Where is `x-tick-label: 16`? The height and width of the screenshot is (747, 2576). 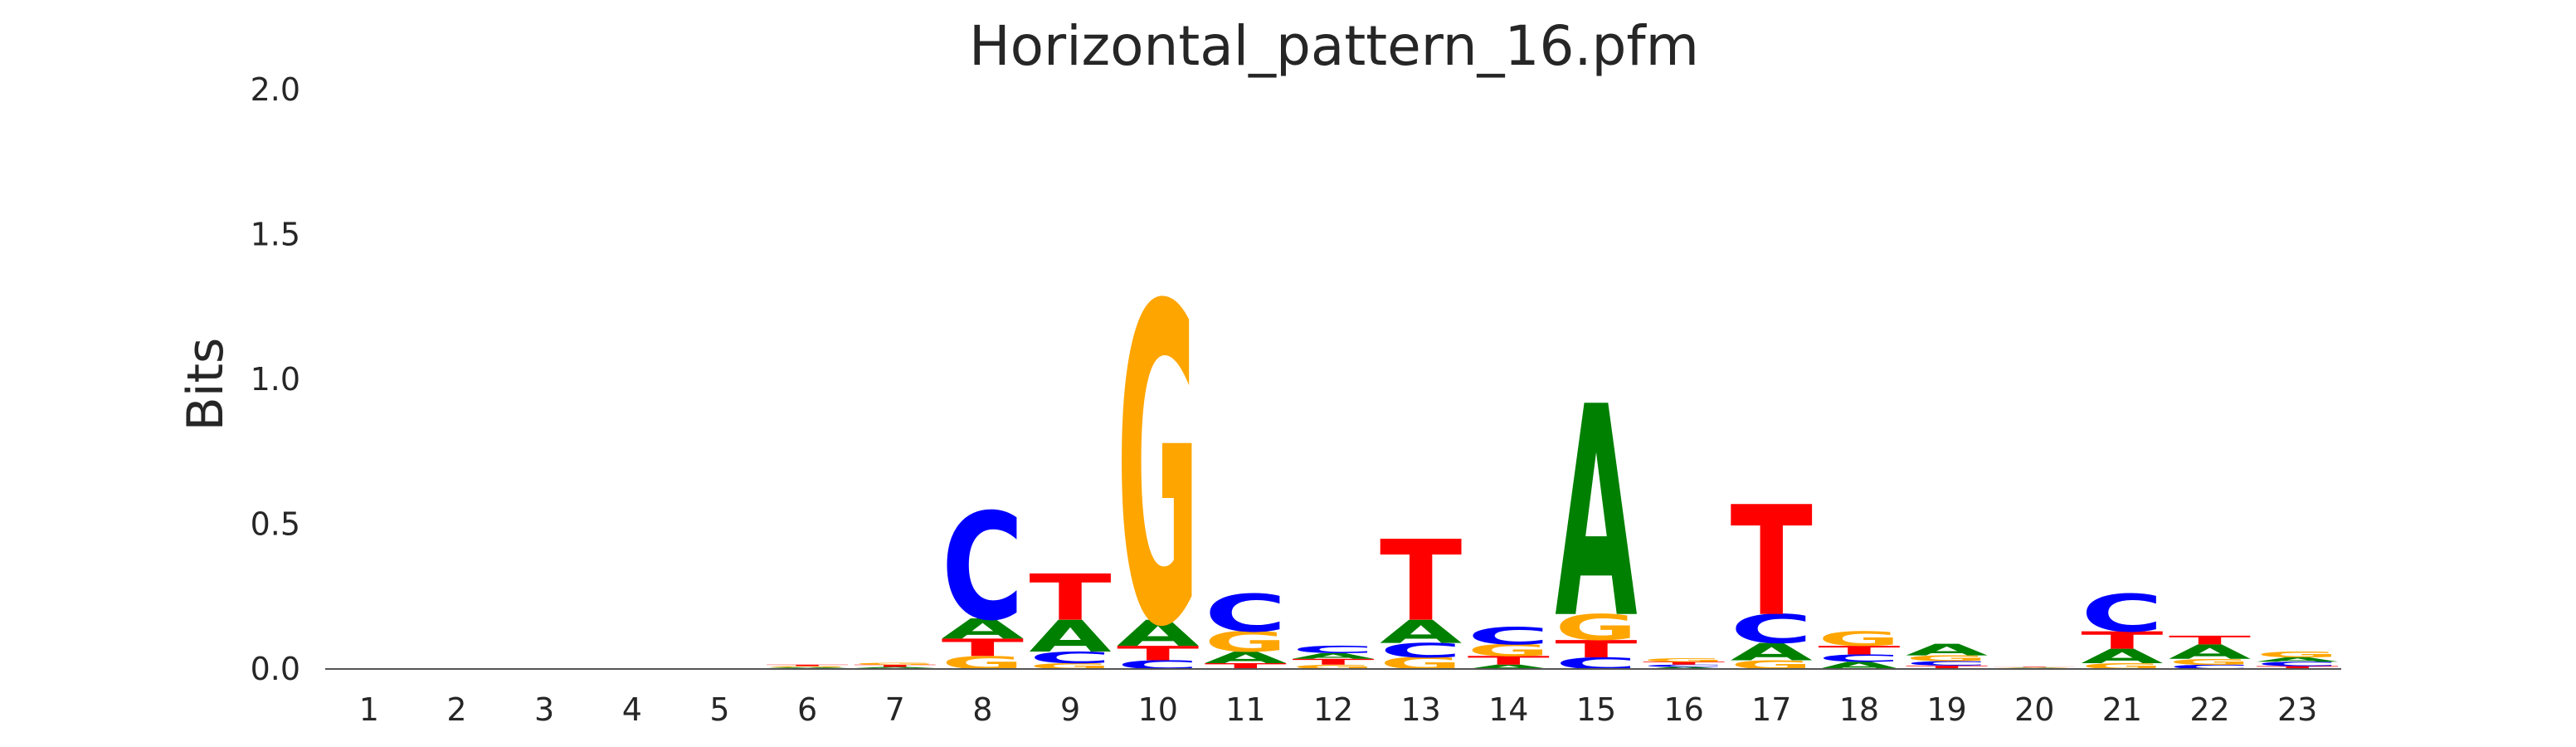
x-tick-label: 16 is located at coordinates (1683, 709).